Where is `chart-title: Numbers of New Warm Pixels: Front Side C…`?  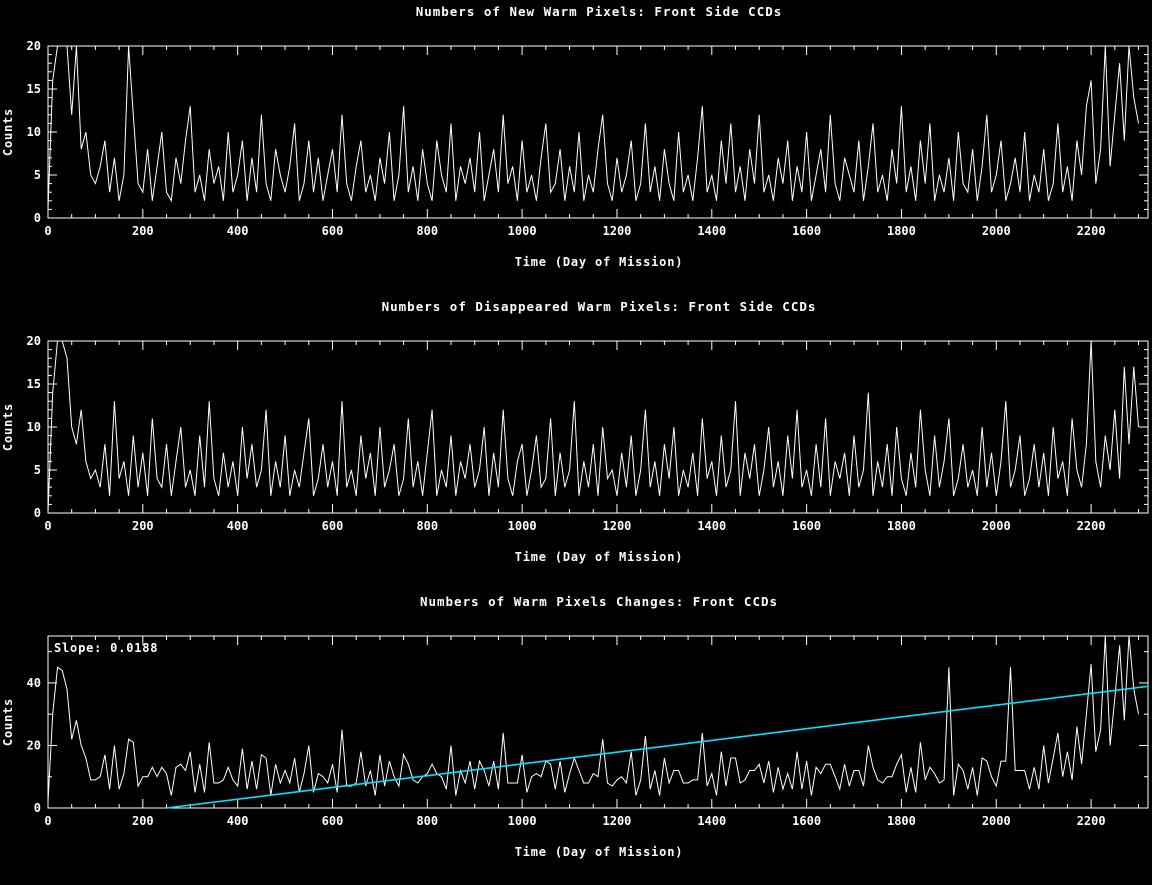 chart-title: Numbers of New Warm Pixels: Front Side C… is located at coordinates (599, 11).